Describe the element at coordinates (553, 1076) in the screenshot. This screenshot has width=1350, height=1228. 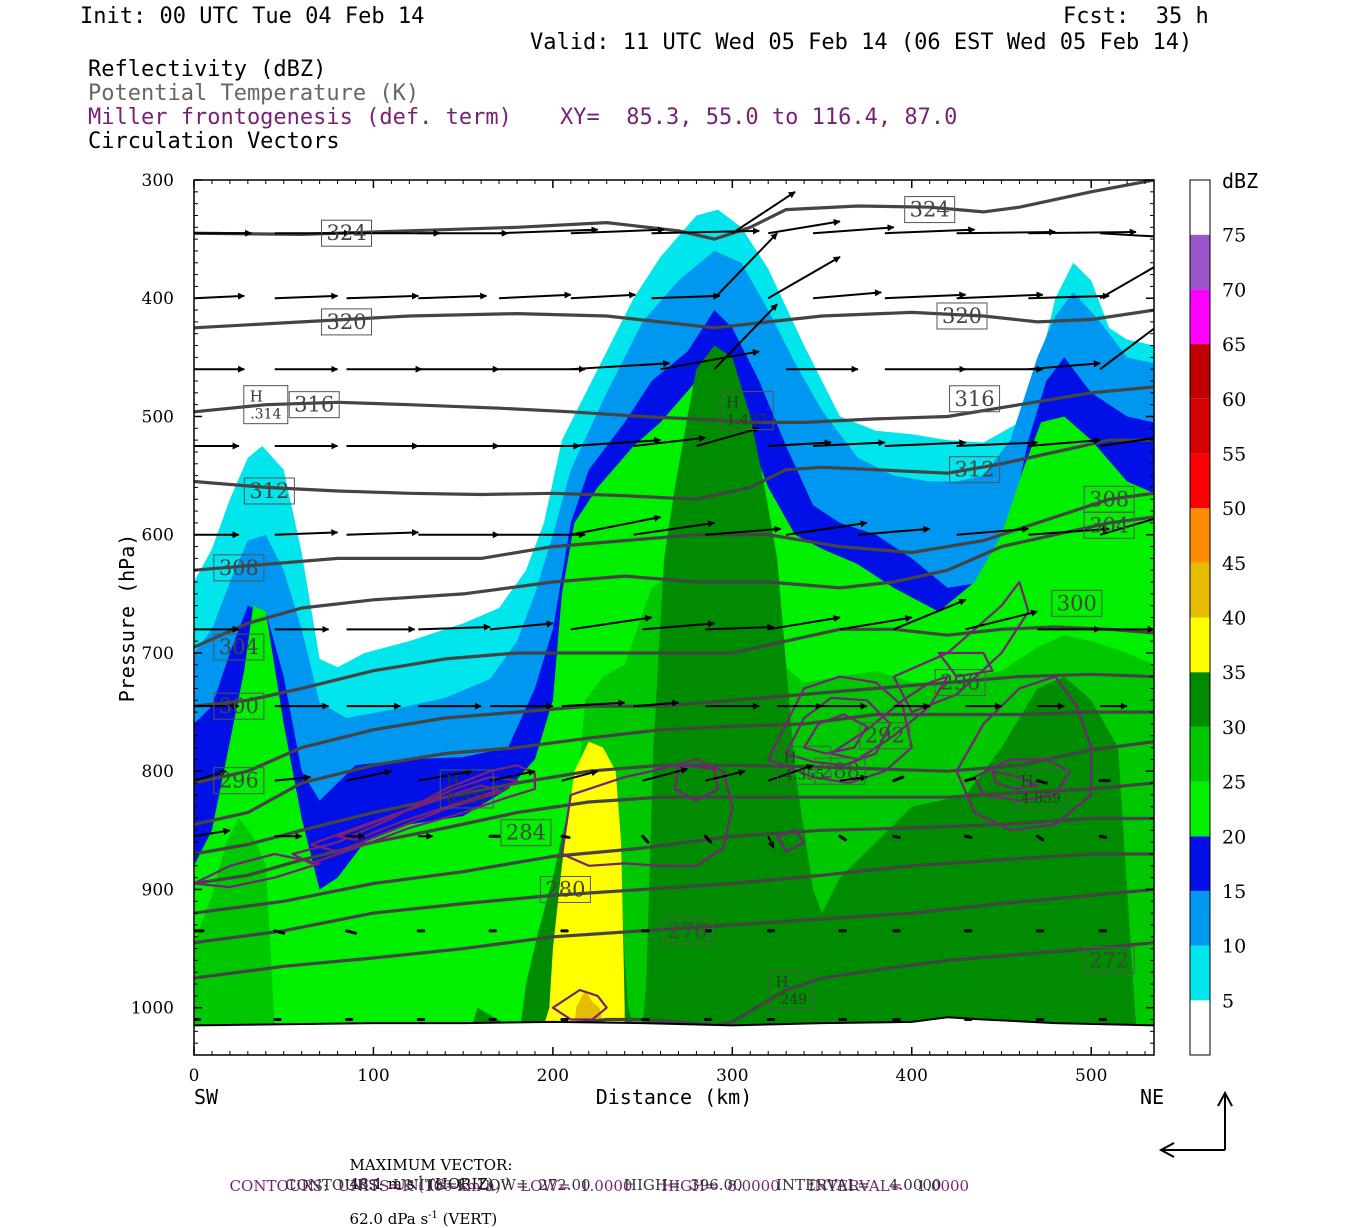
I see `x-tick-label-200: 200` at that location.